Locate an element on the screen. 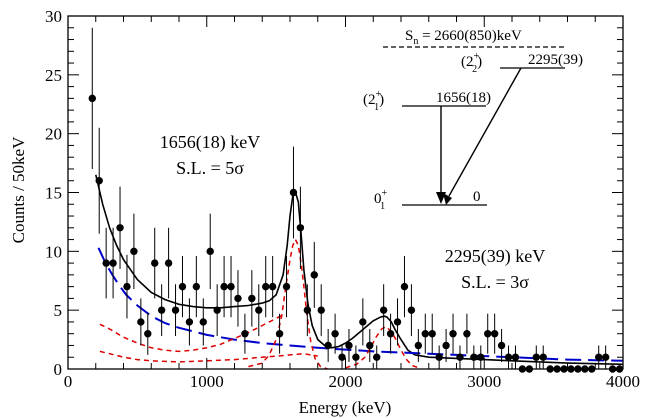 This screenshot has width=657, height=418. level-2-spin: (2+ 2) is located at coordinates (471, 63).